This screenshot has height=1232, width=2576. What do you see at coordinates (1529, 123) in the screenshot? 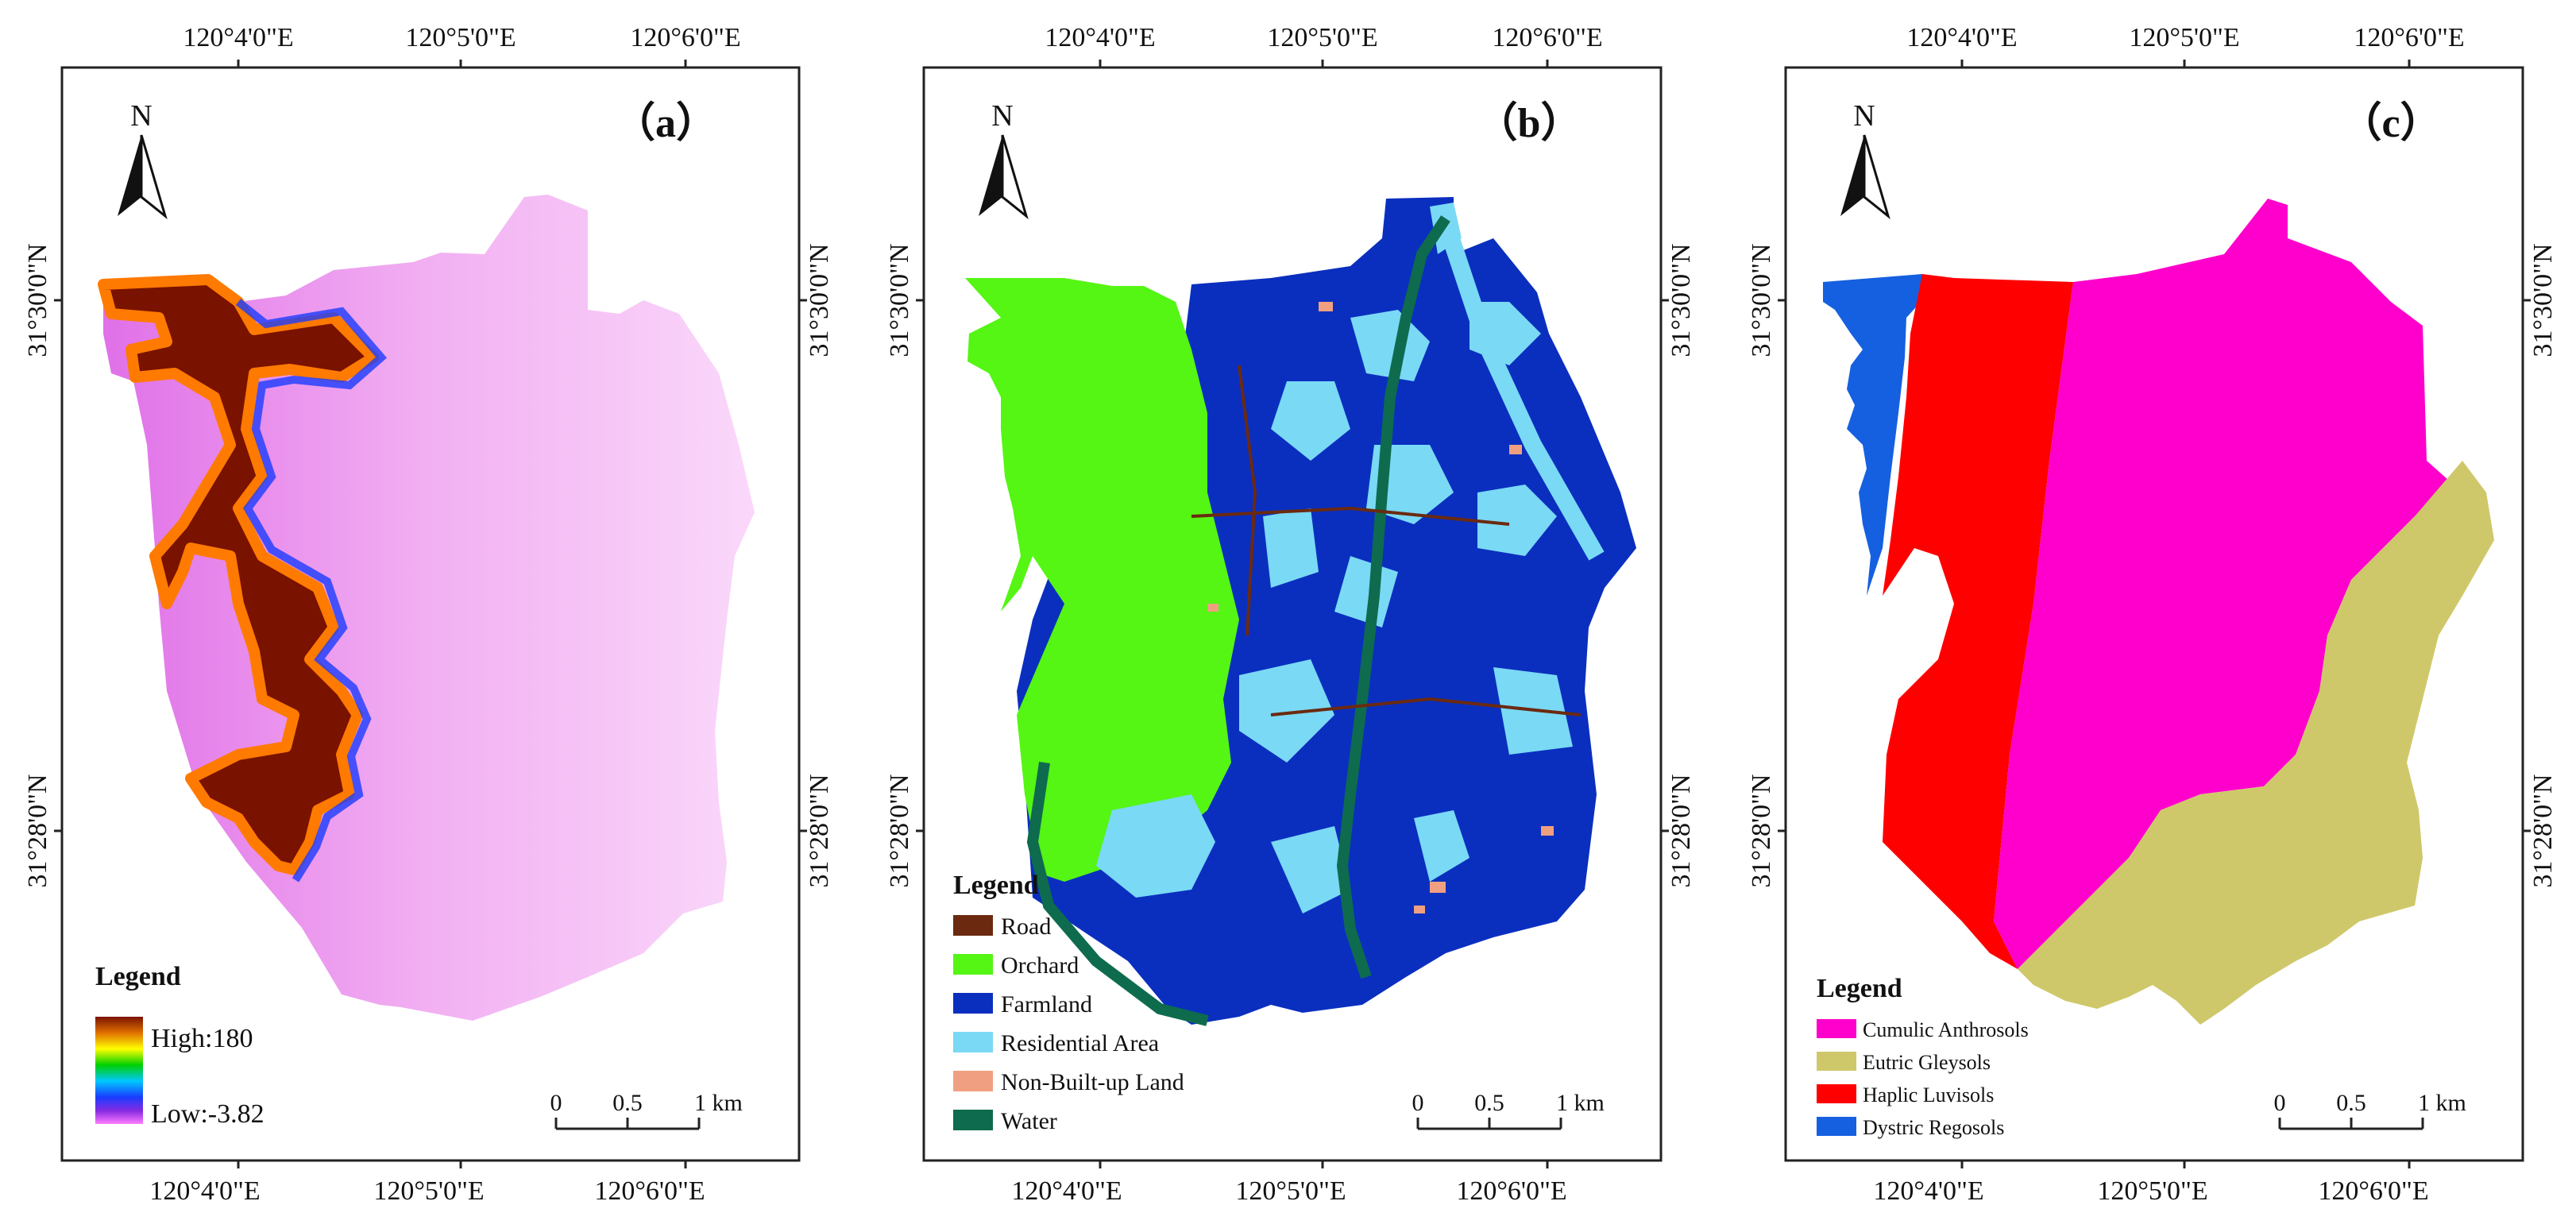
I see `panel-label: （b）` at bounding box center [1529, 123].